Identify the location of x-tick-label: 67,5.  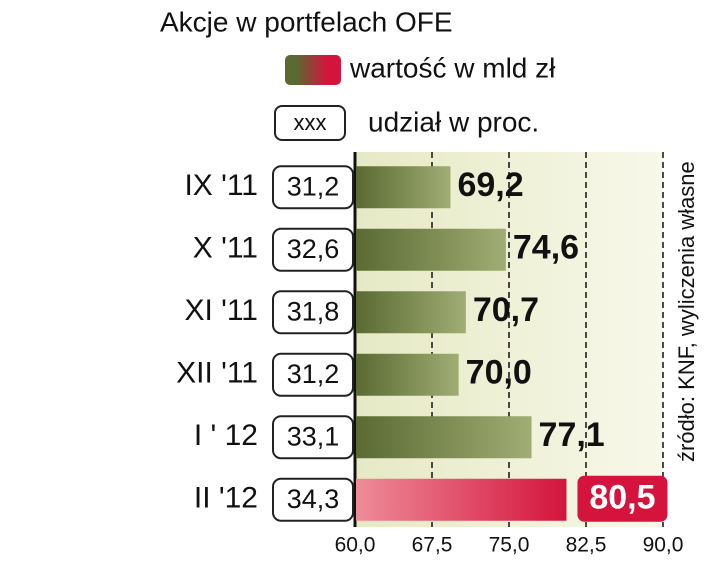
(432, 545).